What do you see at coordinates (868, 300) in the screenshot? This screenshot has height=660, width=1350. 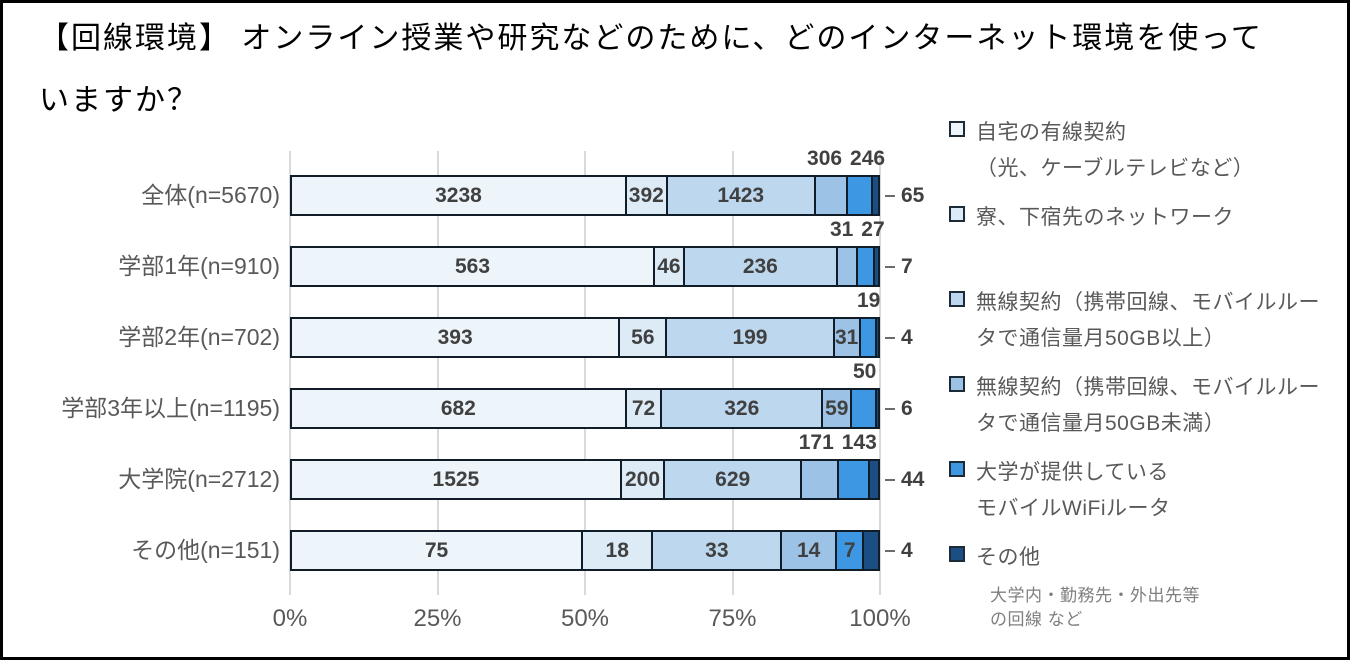 I see `segment-value-label-above: 19` at bounding box center [868, 300].